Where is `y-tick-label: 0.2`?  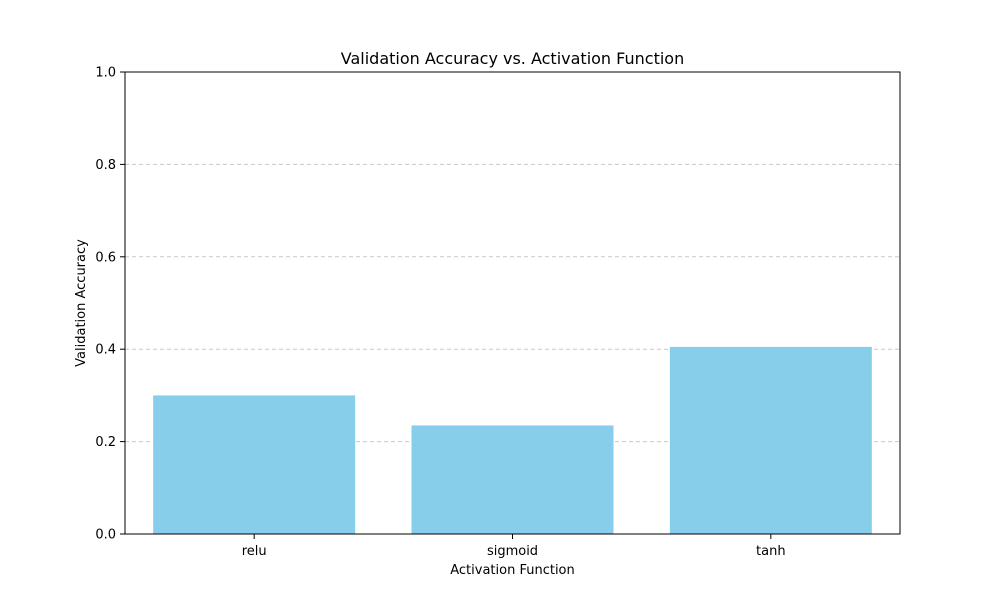
y-tick-label: 0.2 is located at coordinates (105, 442).